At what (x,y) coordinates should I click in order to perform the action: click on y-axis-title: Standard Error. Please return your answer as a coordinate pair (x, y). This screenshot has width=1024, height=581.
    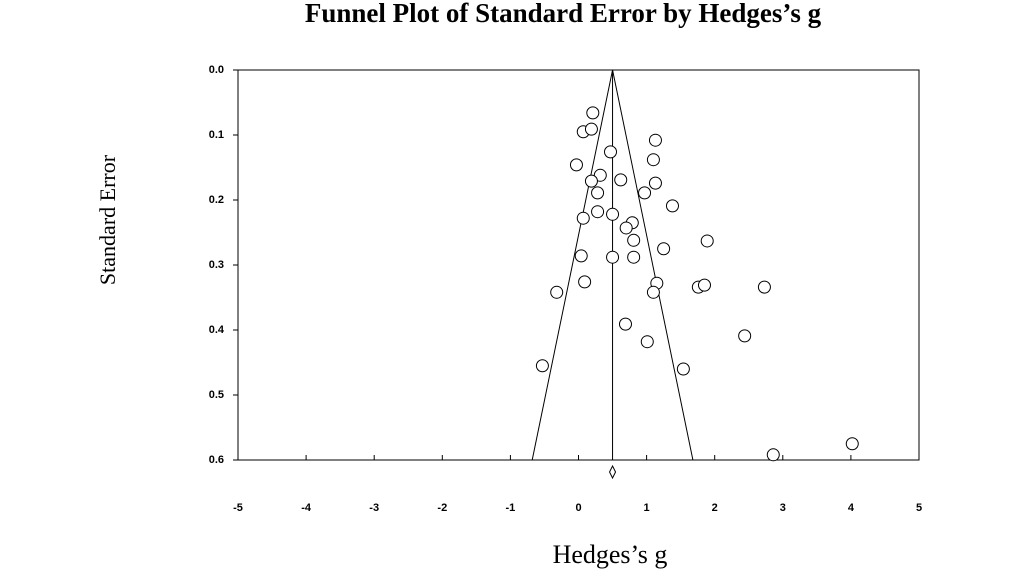
    Looking at the image, I should click on (107, 219).